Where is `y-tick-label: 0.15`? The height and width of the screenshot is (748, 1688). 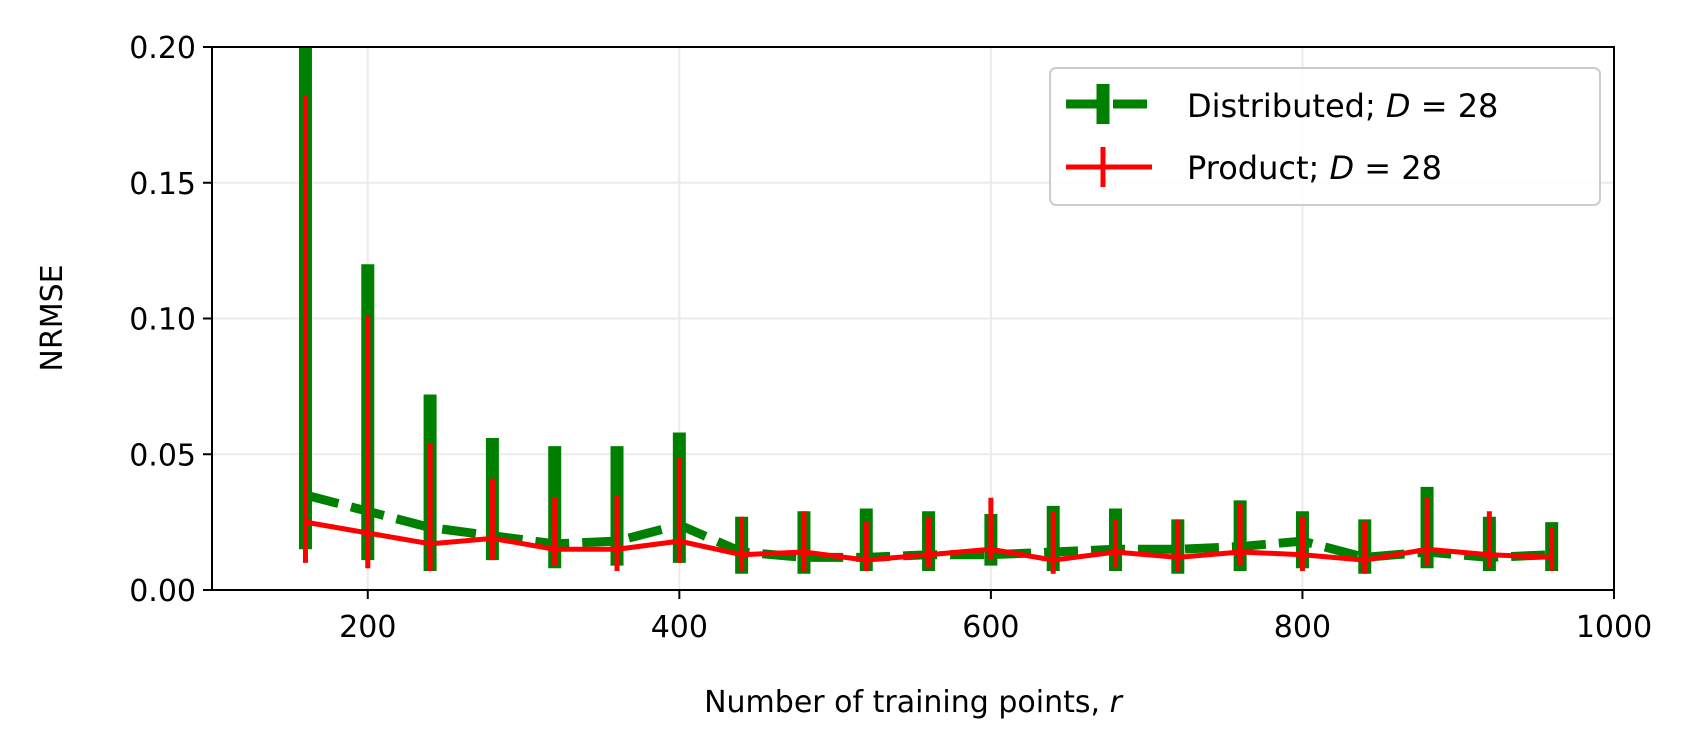
y-tick-label: 0.15 is located at coordinates (162, 184).